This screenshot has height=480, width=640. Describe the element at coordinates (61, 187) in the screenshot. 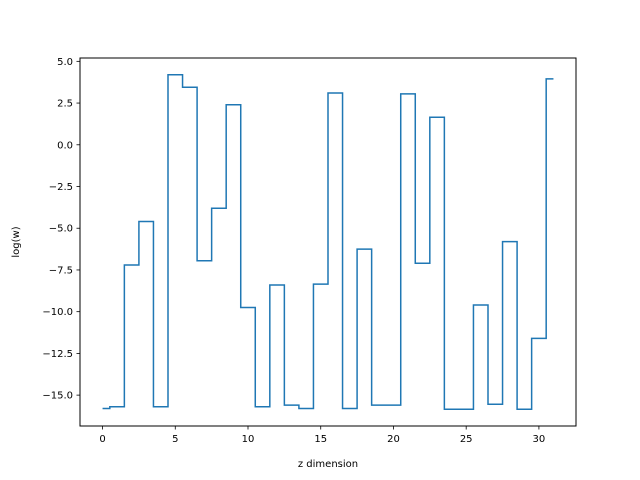

I see `y-tick-label: −2.5` at that location.